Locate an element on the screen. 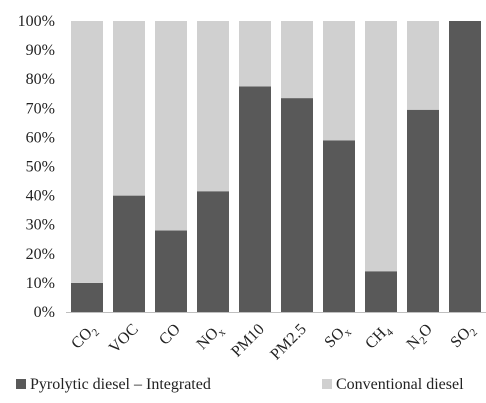  y-axis: 0% 10% 20% 30% 40% 50% 60% 70% 80% 90% 100% is located at coordinates (36, 167).